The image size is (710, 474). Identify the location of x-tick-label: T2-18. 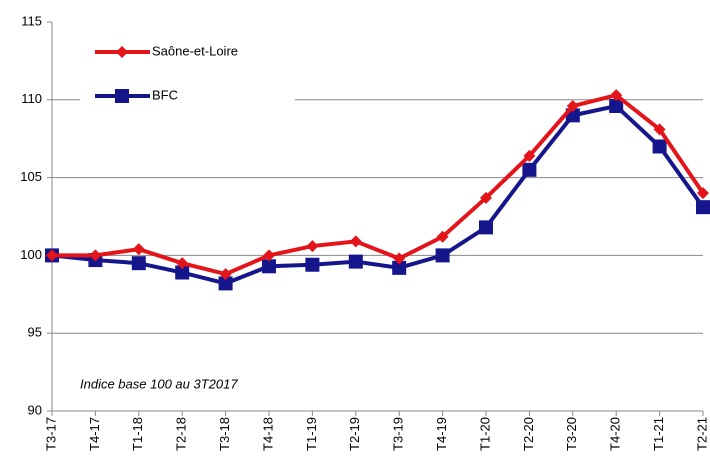
(181, 434).